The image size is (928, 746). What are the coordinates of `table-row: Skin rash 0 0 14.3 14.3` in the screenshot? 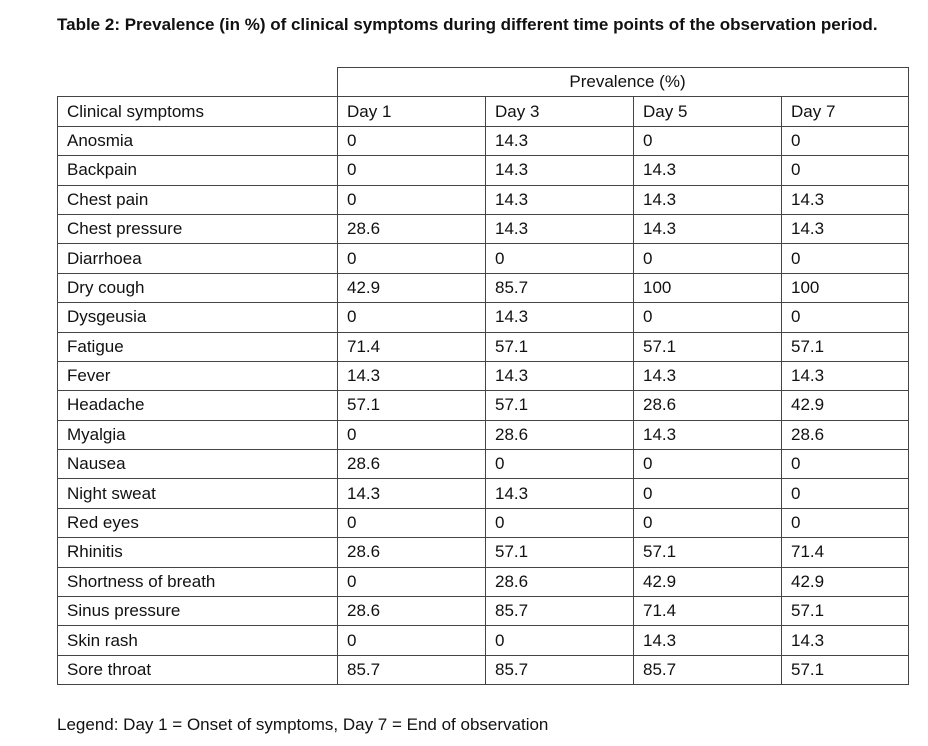 It's located at (483, 640).